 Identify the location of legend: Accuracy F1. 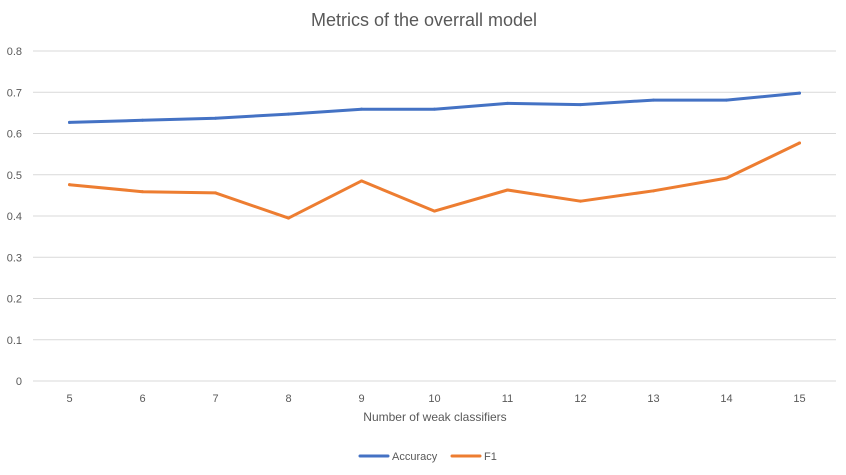
(427, 457).